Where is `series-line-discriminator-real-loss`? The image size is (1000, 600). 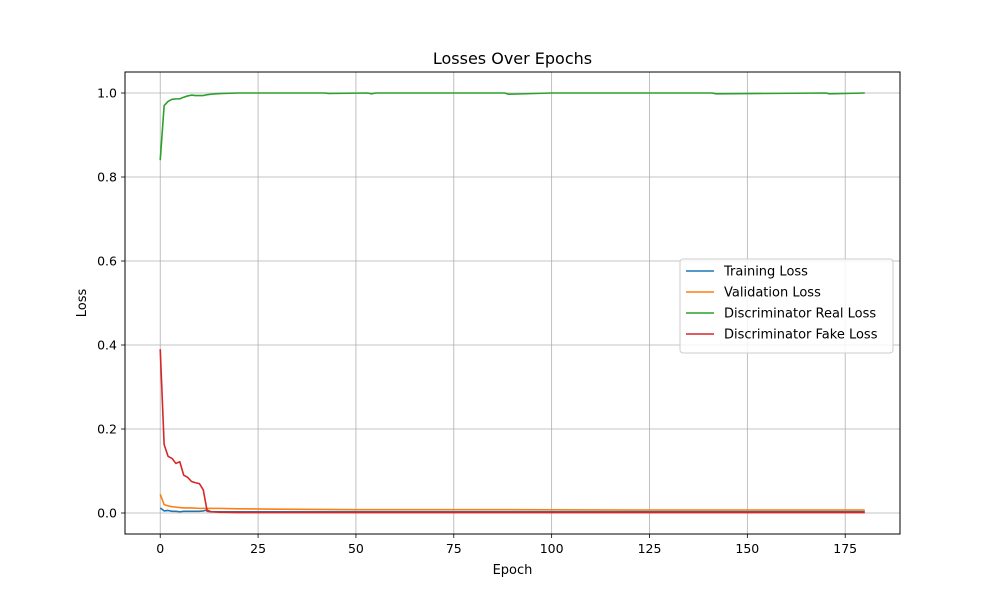
series-line-discriminator-real-loss is located at coordinates (512, 126).